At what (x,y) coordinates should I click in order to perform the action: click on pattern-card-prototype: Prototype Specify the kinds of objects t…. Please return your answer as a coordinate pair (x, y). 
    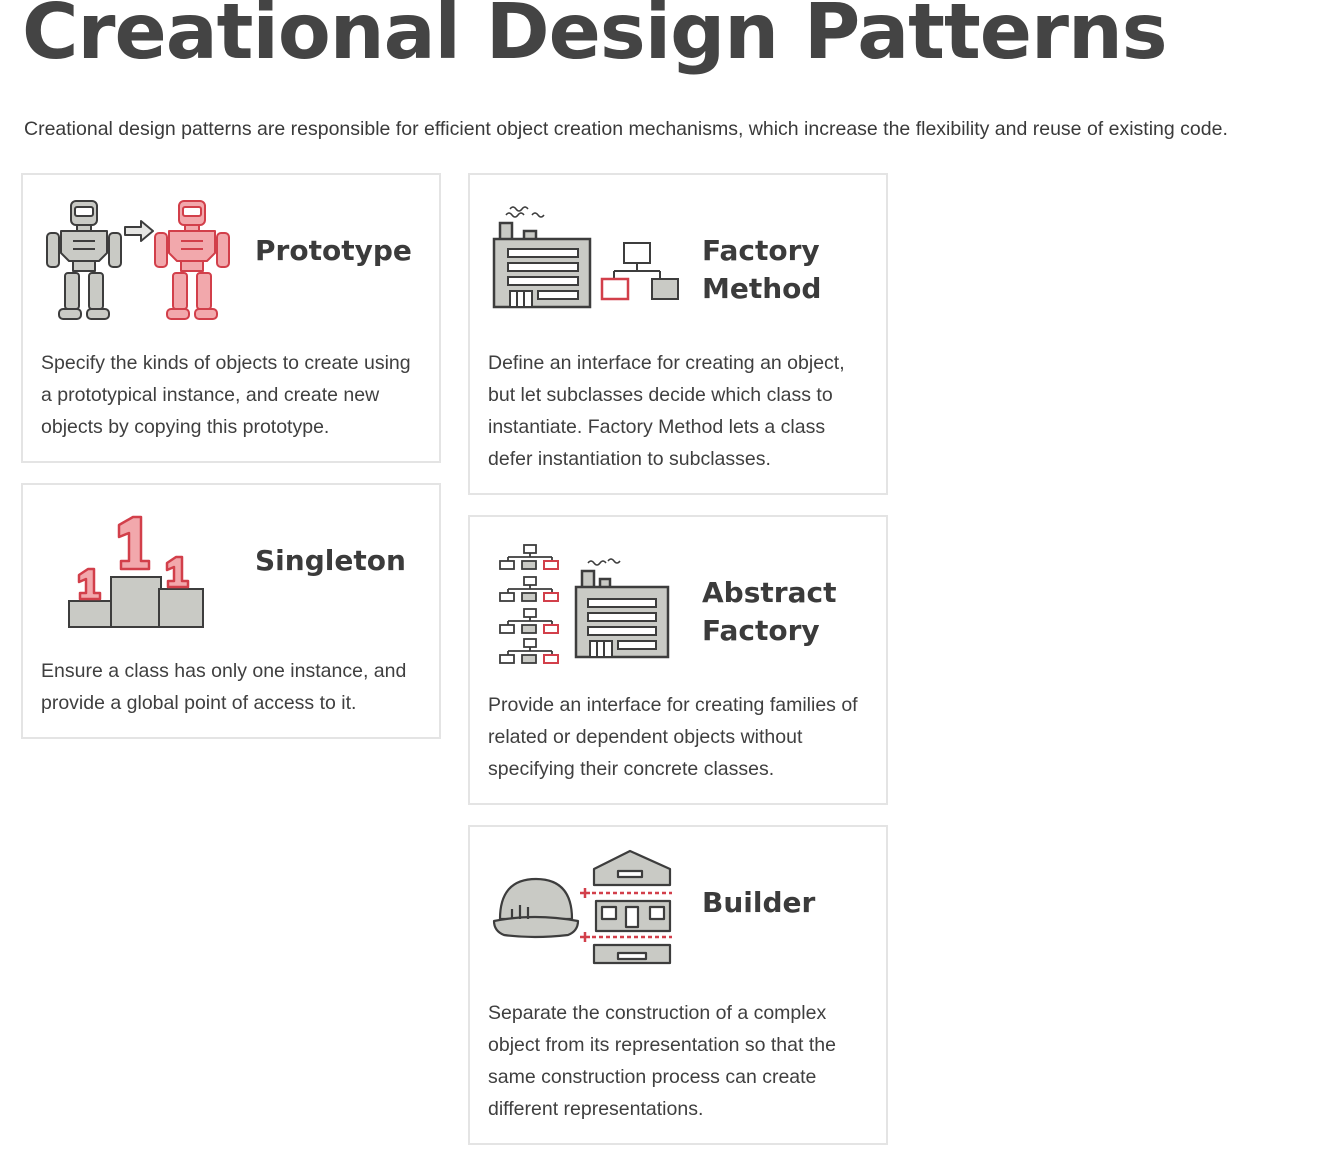
    Looking at the image, I should click on (231, 318).